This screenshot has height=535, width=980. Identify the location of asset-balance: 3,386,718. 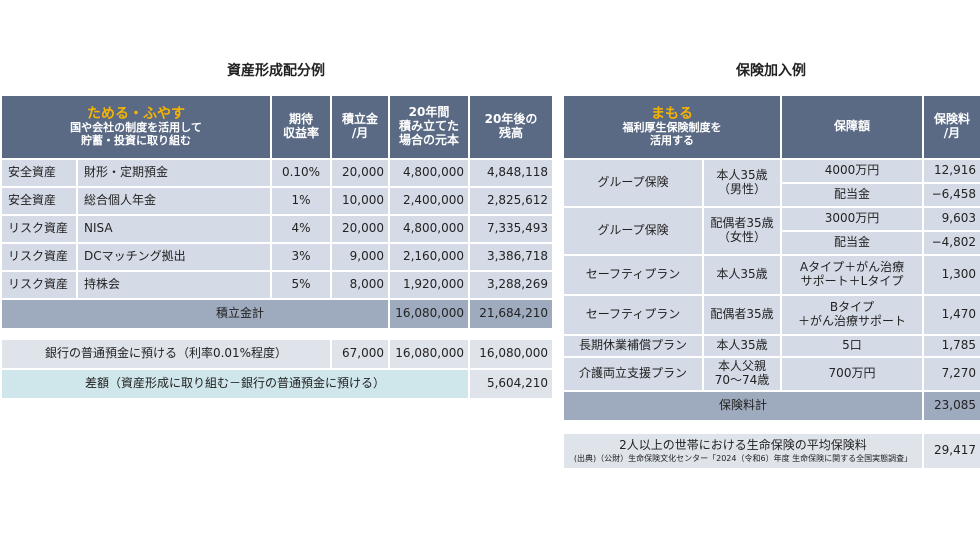
(511, 257).